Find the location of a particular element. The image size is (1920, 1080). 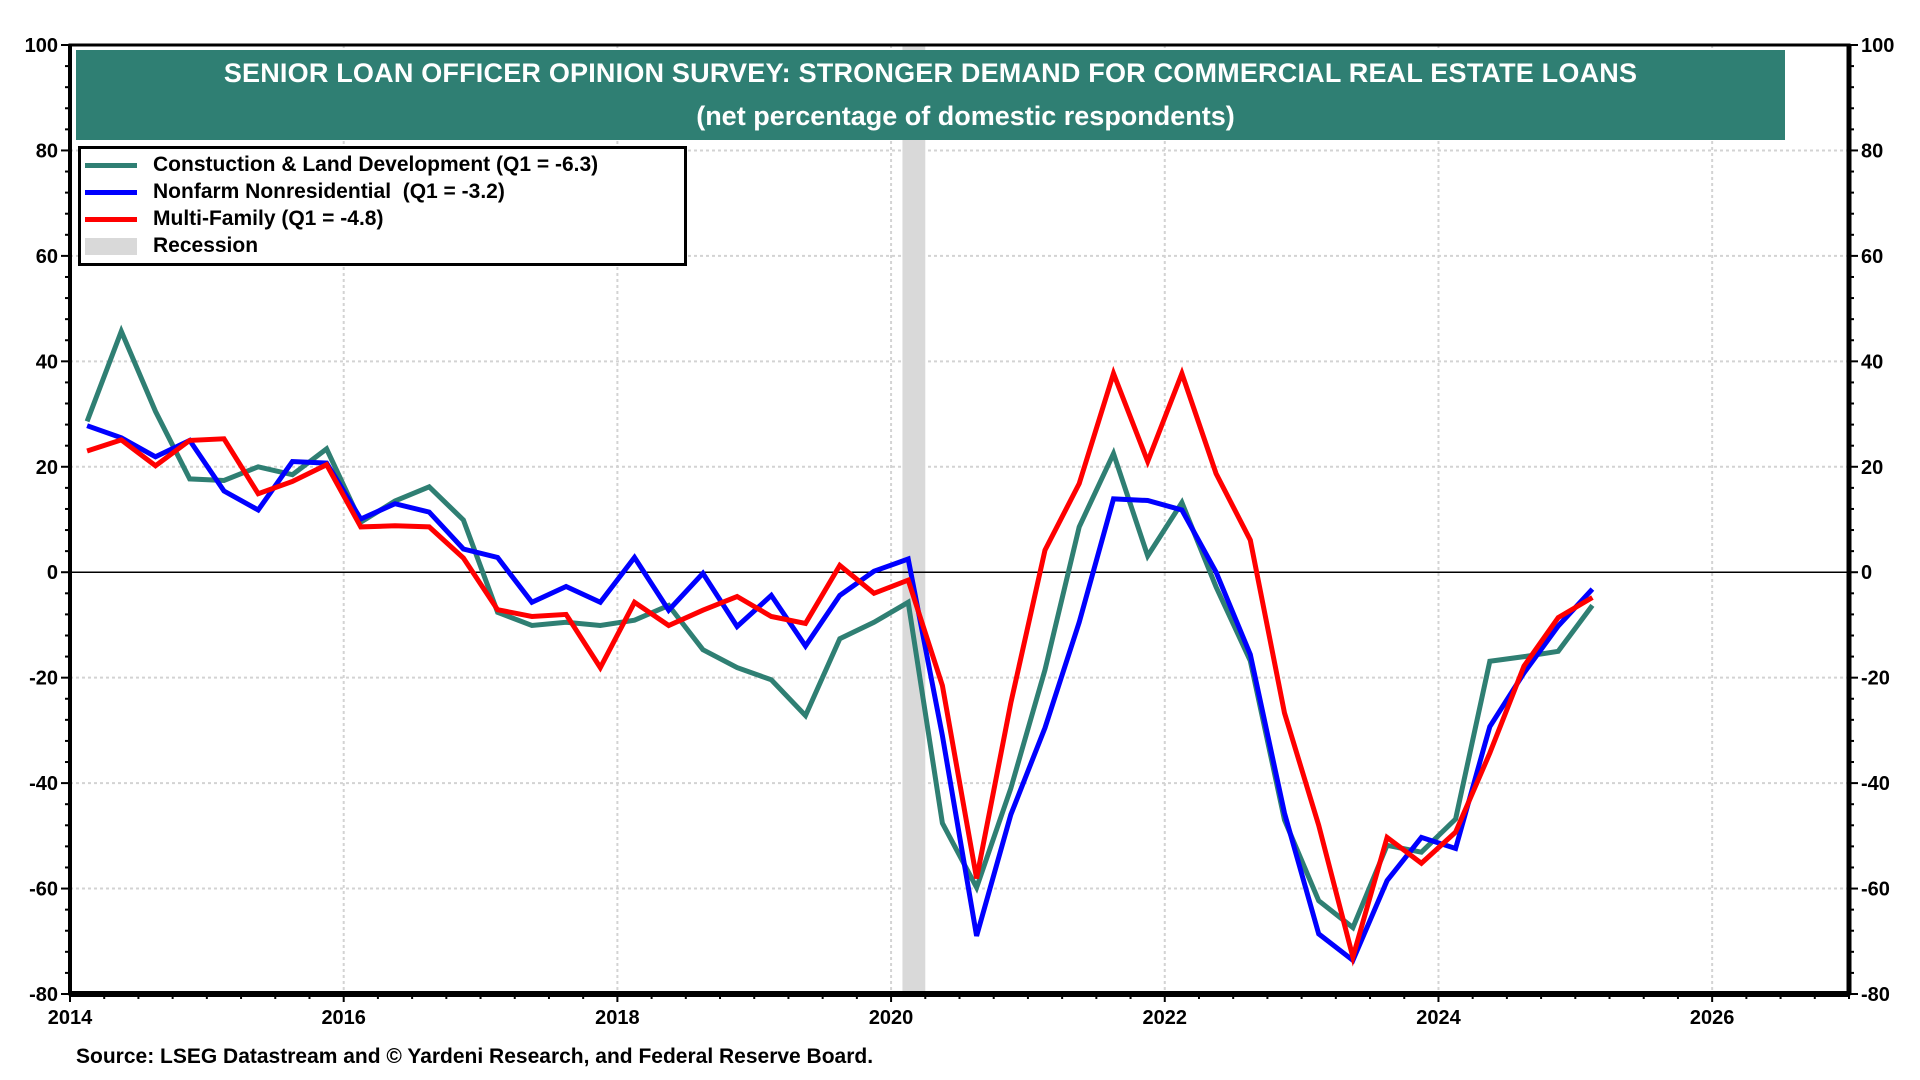

y-tick-label-left: 0 is located at coordinates (52, 573).